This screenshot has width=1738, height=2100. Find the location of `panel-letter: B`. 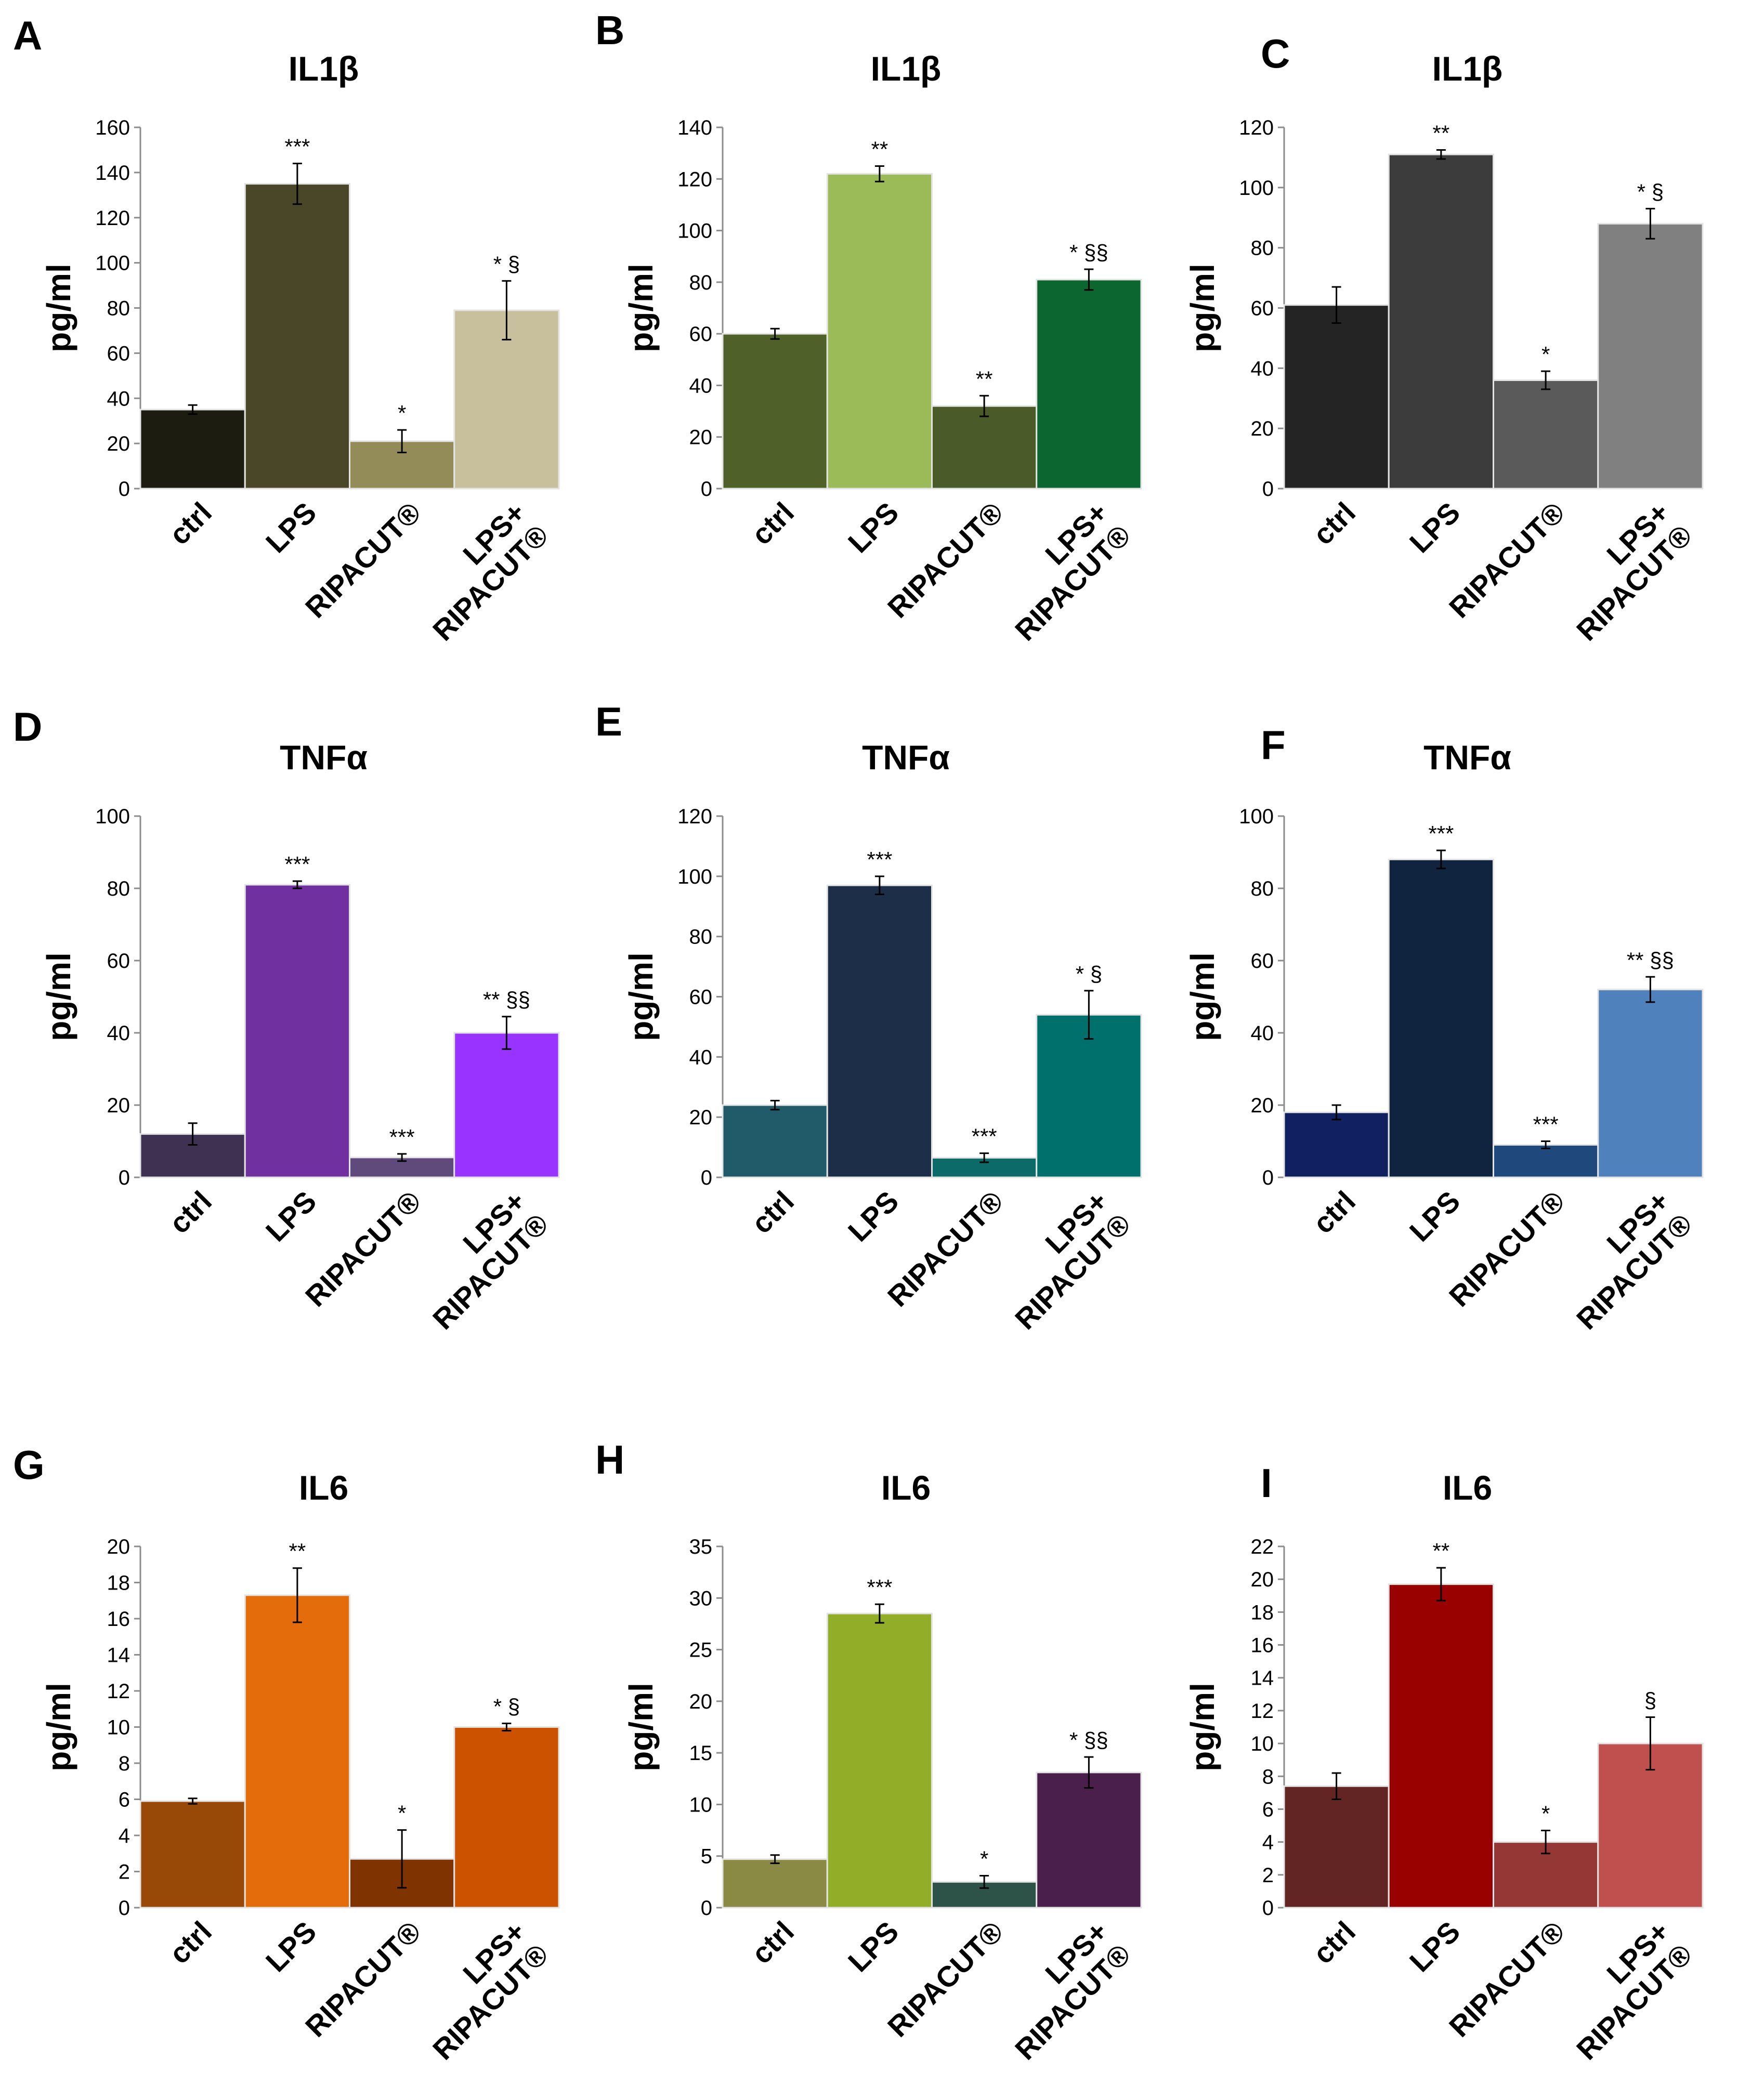

panel-letter: B is located at coordinates (609, 30).